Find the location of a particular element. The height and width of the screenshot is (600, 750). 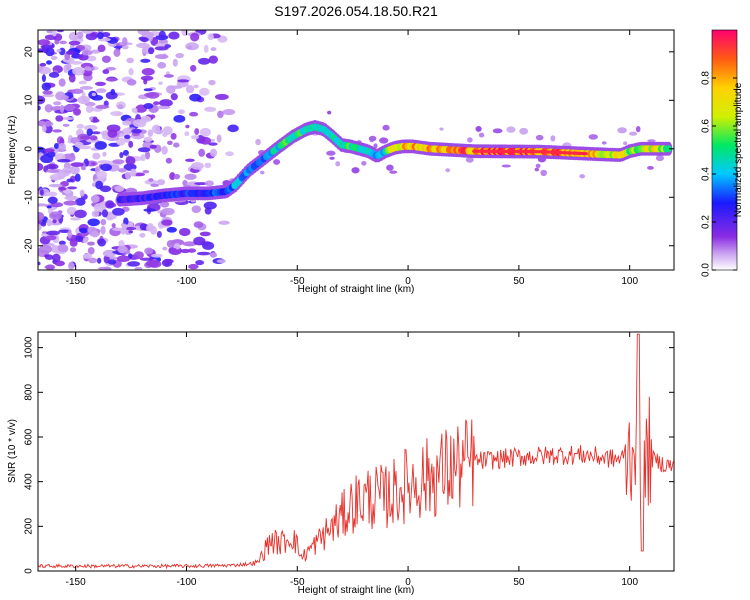

snr-x-tick-label: 0 is located at coordinates (408, 582).